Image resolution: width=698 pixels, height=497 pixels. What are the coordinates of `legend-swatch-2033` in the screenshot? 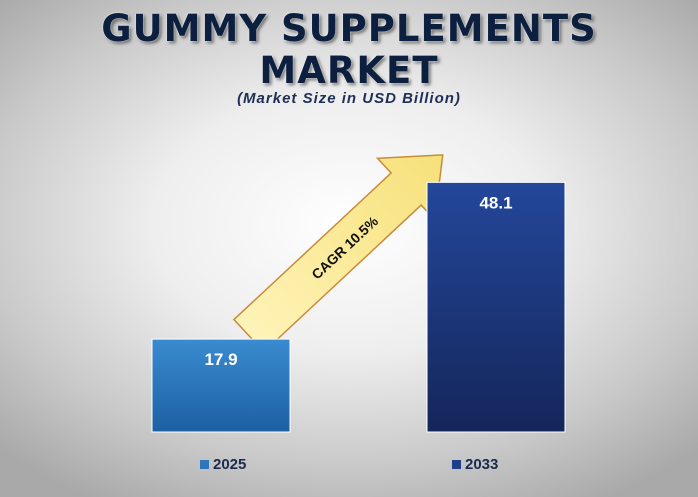 It's located at (456, 464).